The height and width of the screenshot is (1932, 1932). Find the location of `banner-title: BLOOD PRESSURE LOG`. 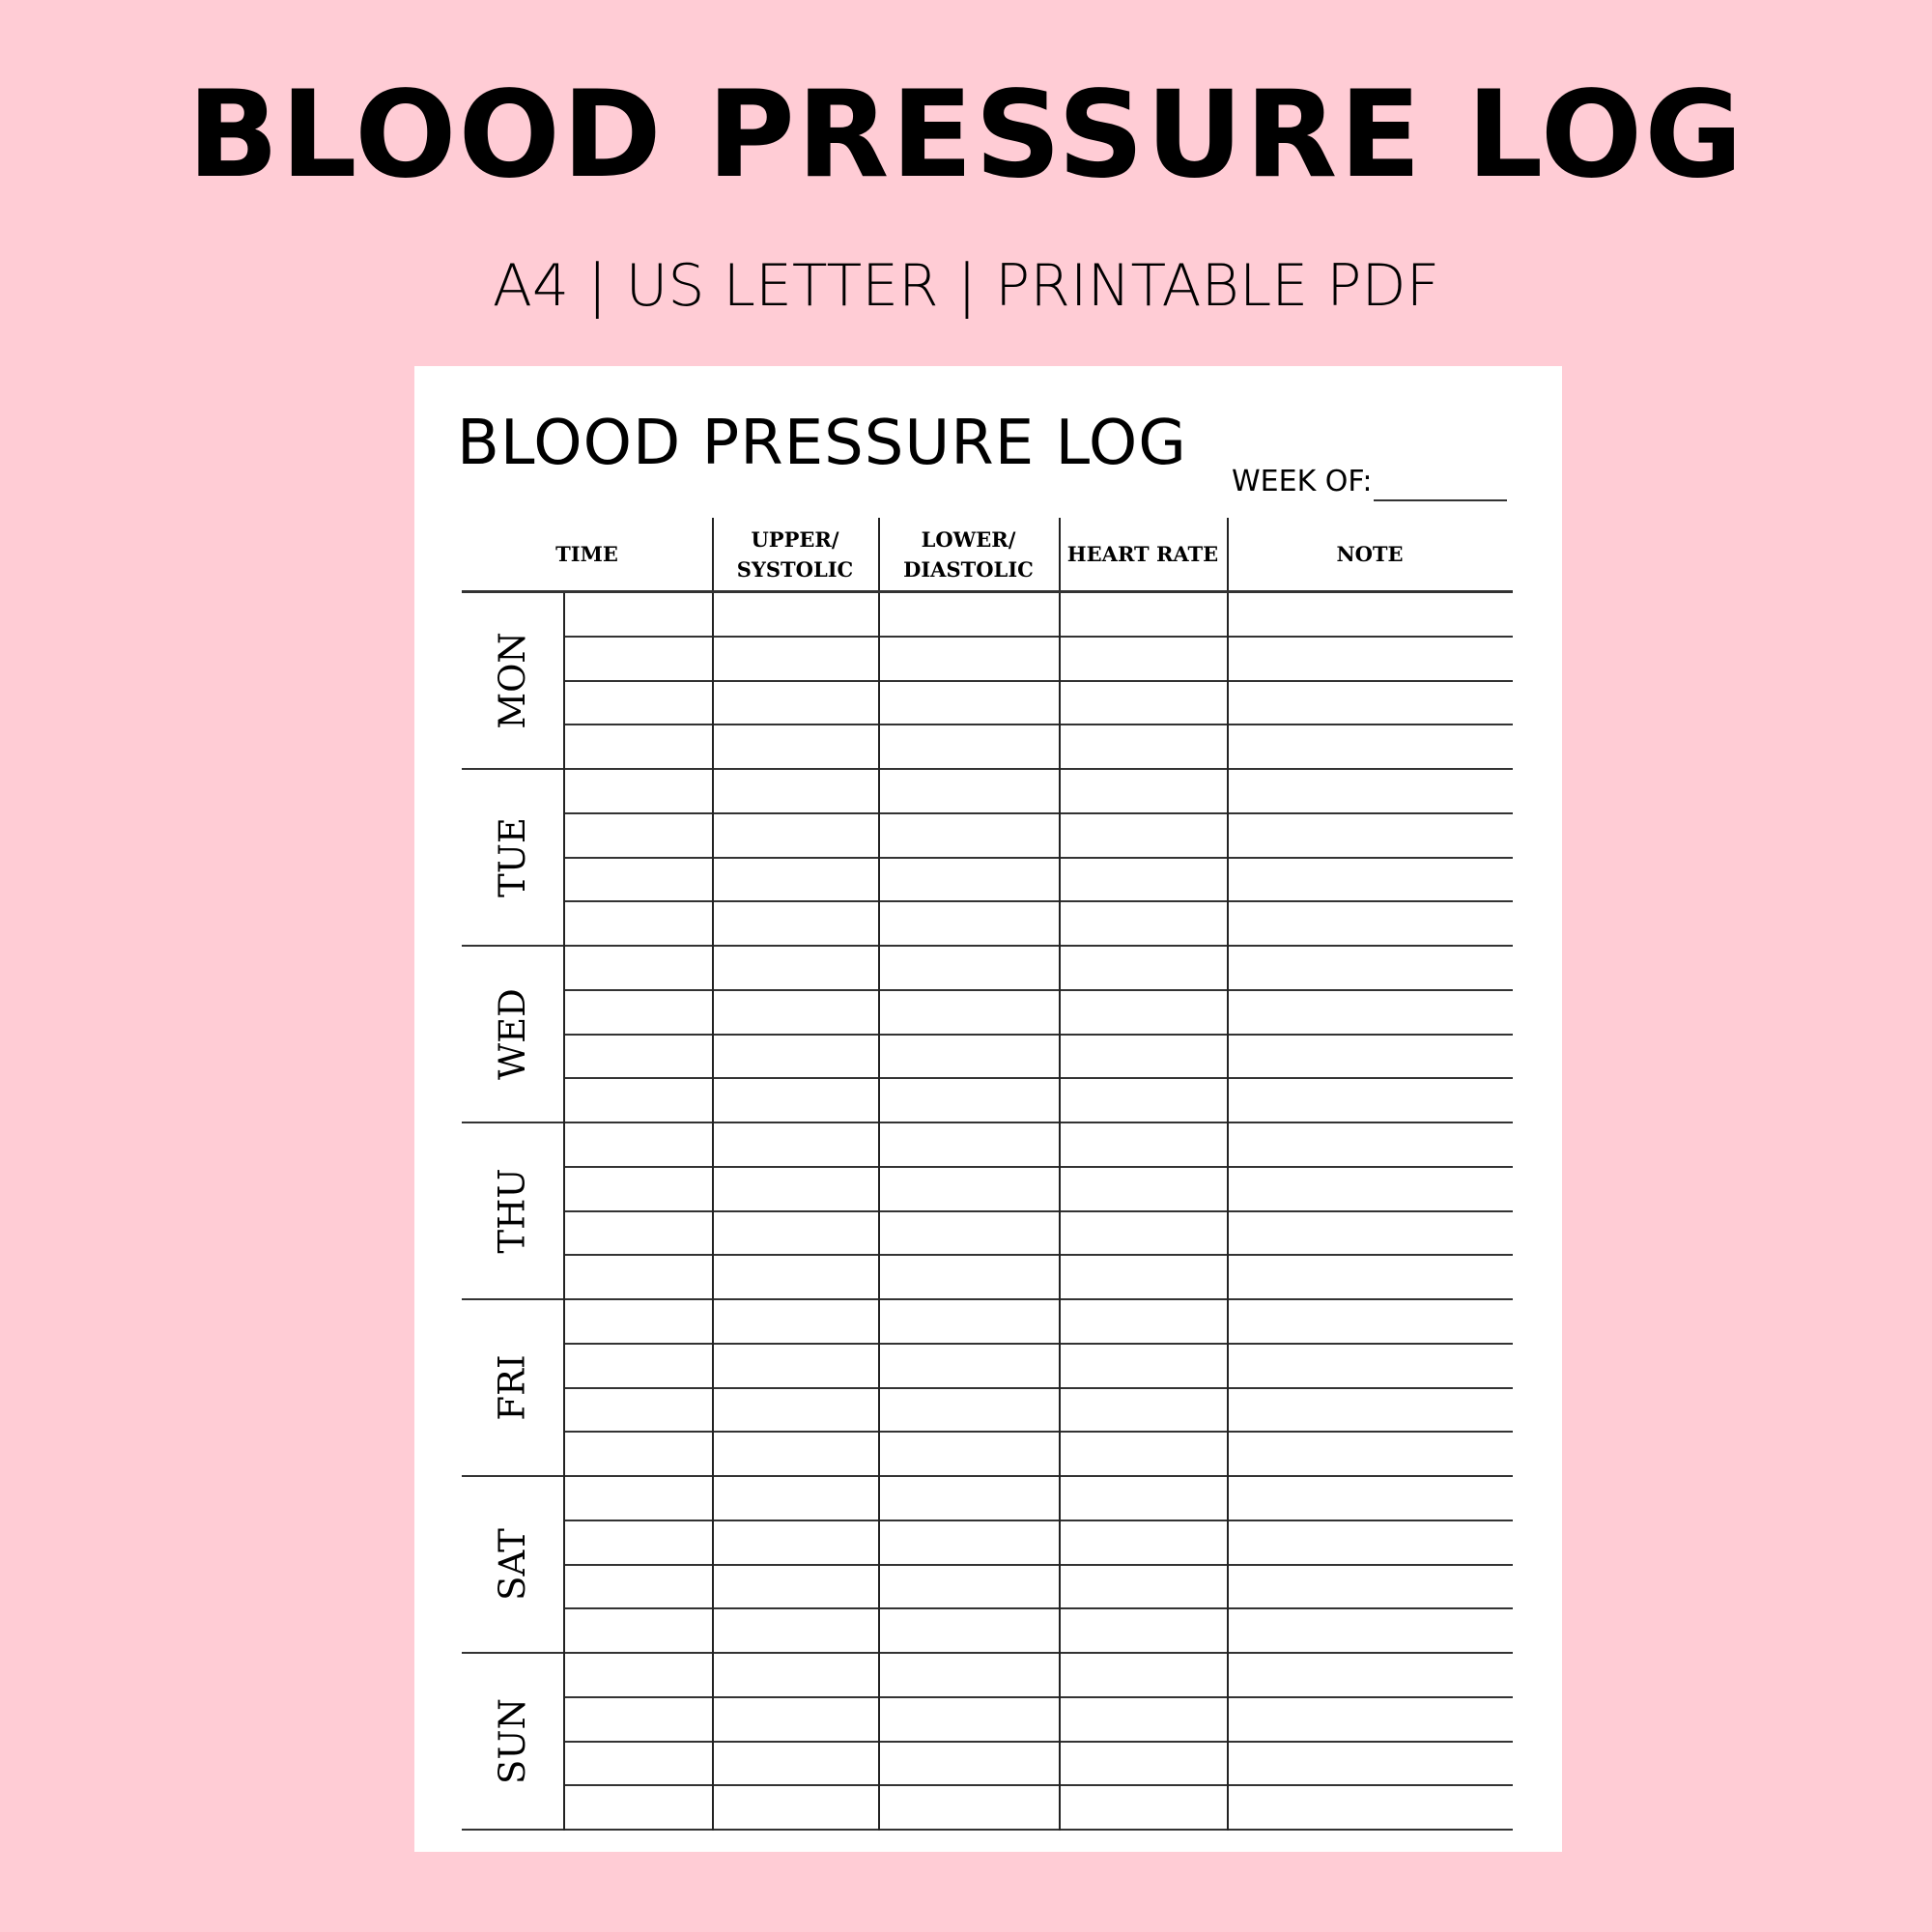

banner-title: BLOOD PRESSURE LOG is located at coordinates (966, 135).